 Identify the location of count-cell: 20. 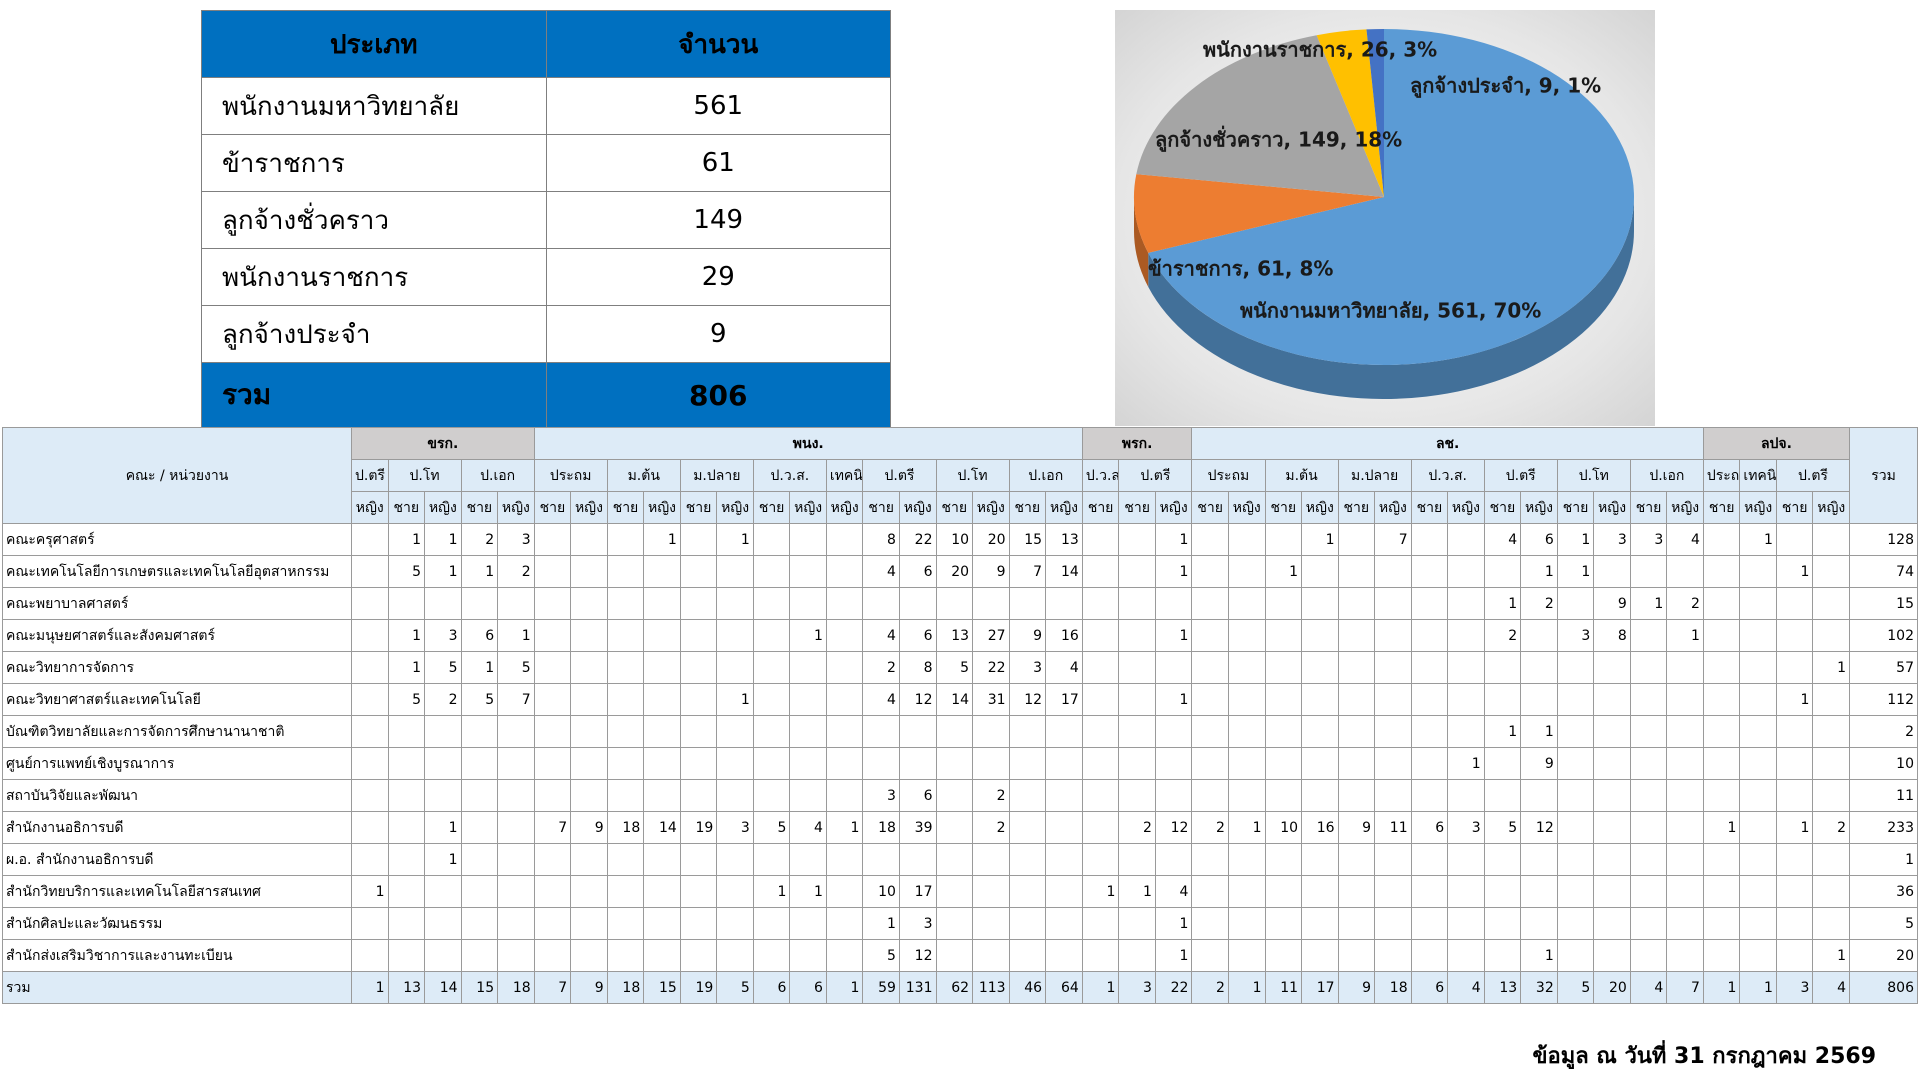
(991, 539).